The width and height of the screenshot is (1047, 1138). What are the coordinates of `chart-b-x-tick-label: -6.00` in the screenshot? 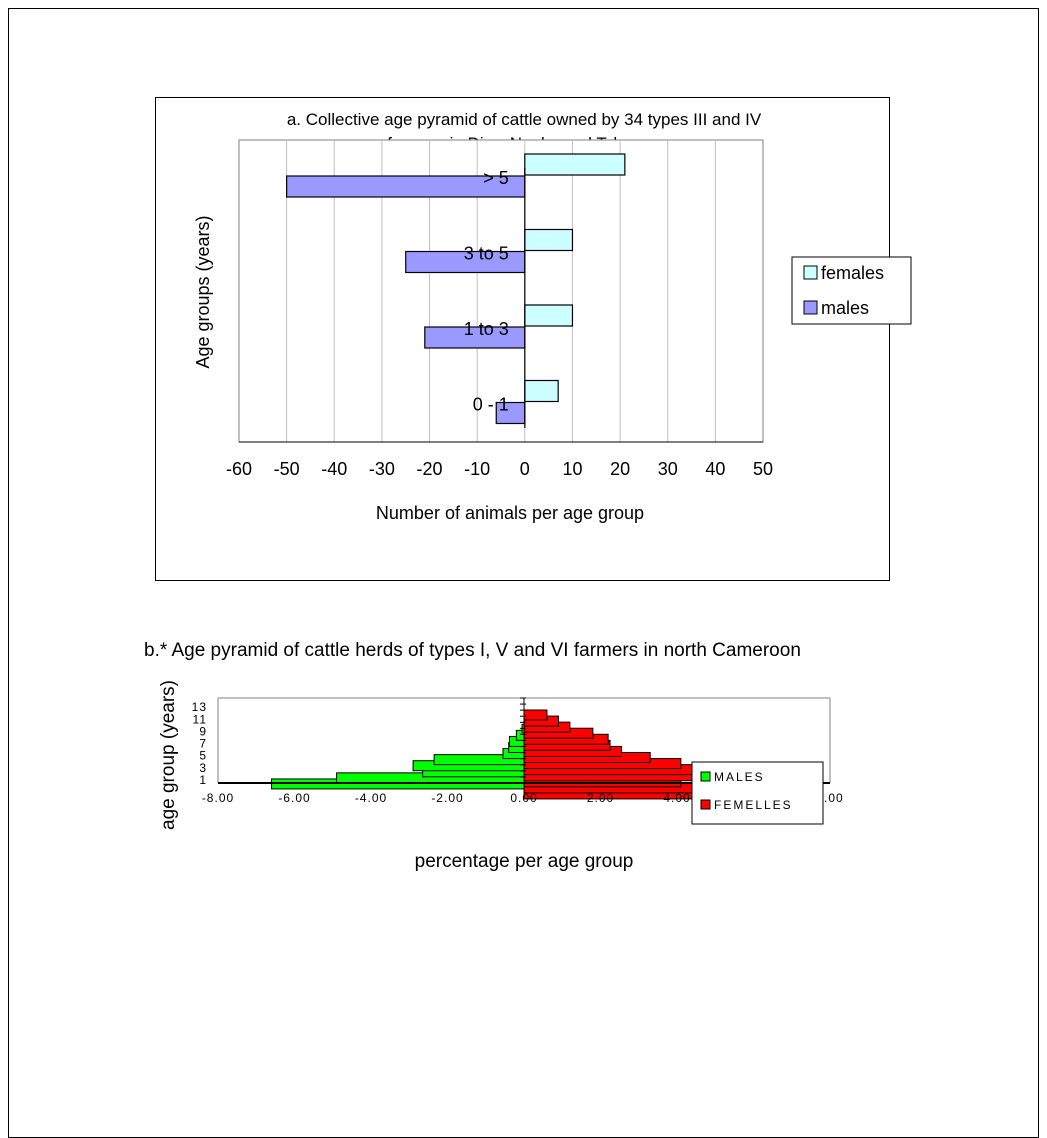 It's located at (294, 798).